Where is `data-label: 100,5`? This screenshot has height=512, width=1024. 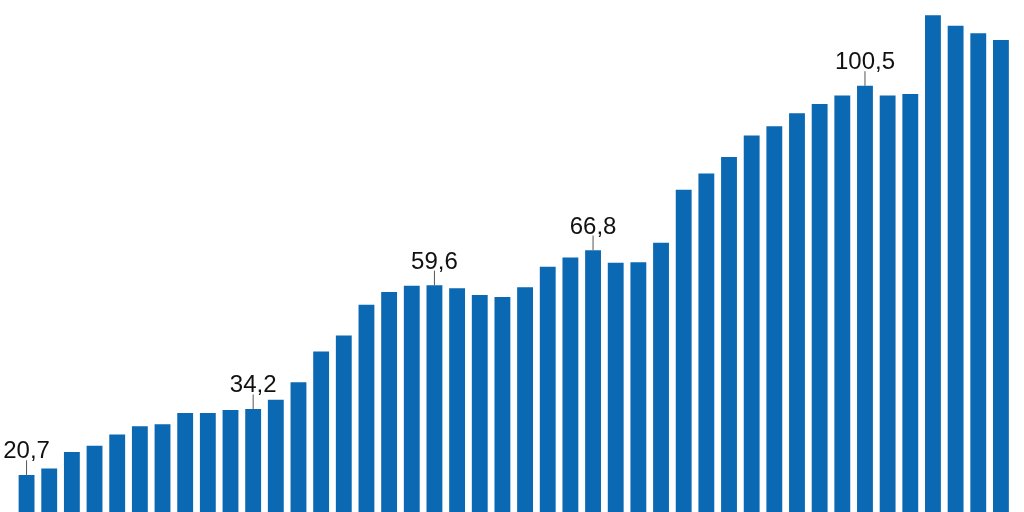
data-label: 100,5 is located at coordinates (865, 61).